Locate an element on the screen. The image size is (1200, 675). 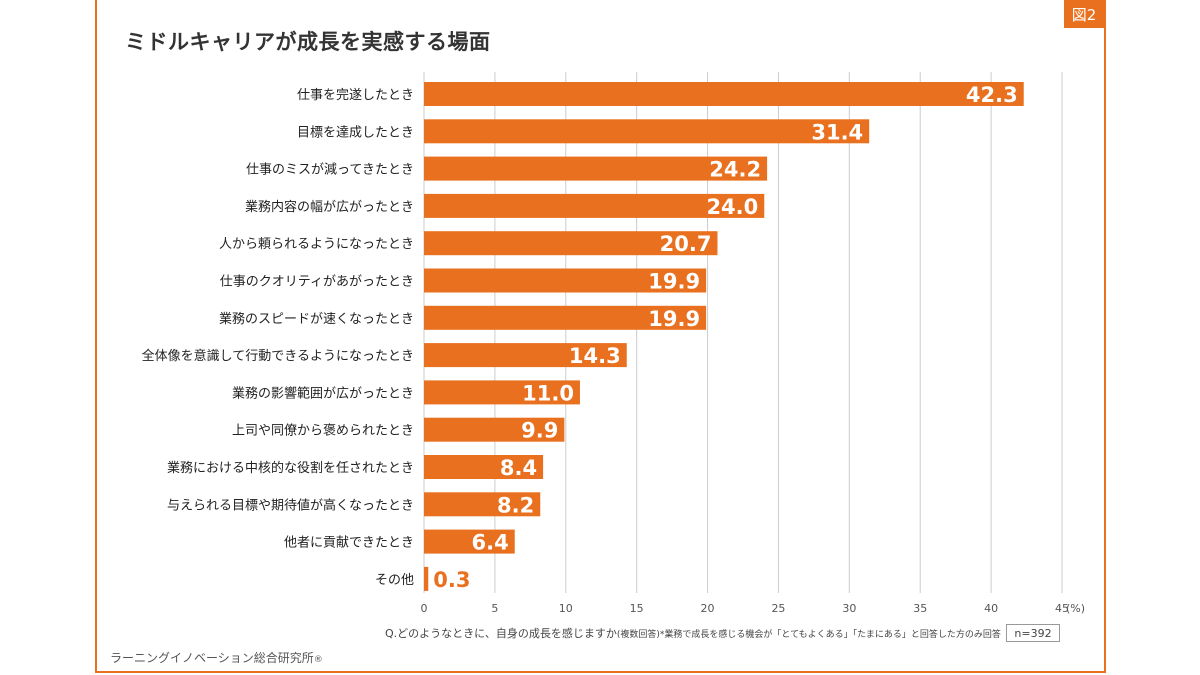
source-name: ラーニングイノベーション総合研究所 is located at coordinates (212, 658).